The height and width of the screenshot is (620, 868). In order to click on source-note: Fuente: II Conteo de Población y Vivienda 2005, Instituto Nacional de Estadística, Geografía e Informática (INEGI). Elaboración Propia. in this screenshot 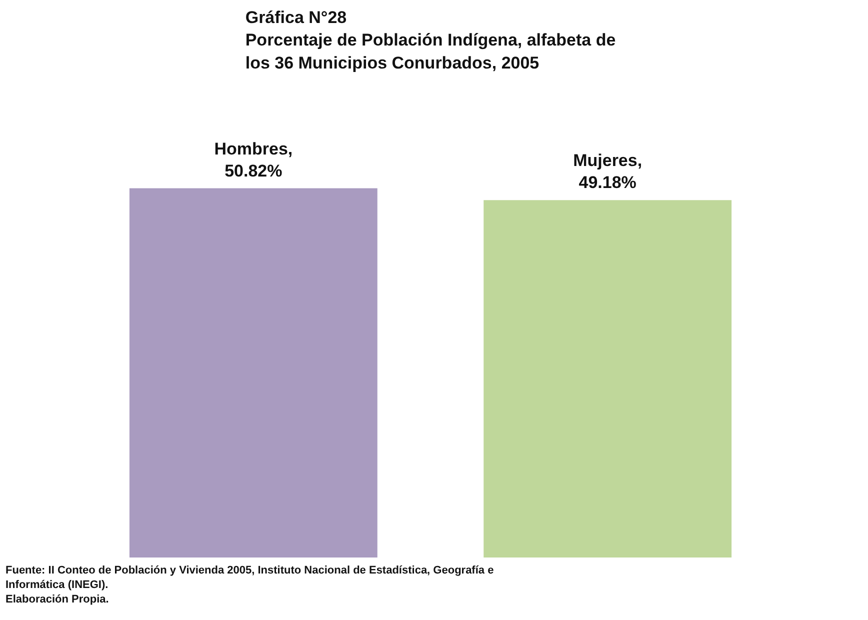, I will do `click(250, 585)`.